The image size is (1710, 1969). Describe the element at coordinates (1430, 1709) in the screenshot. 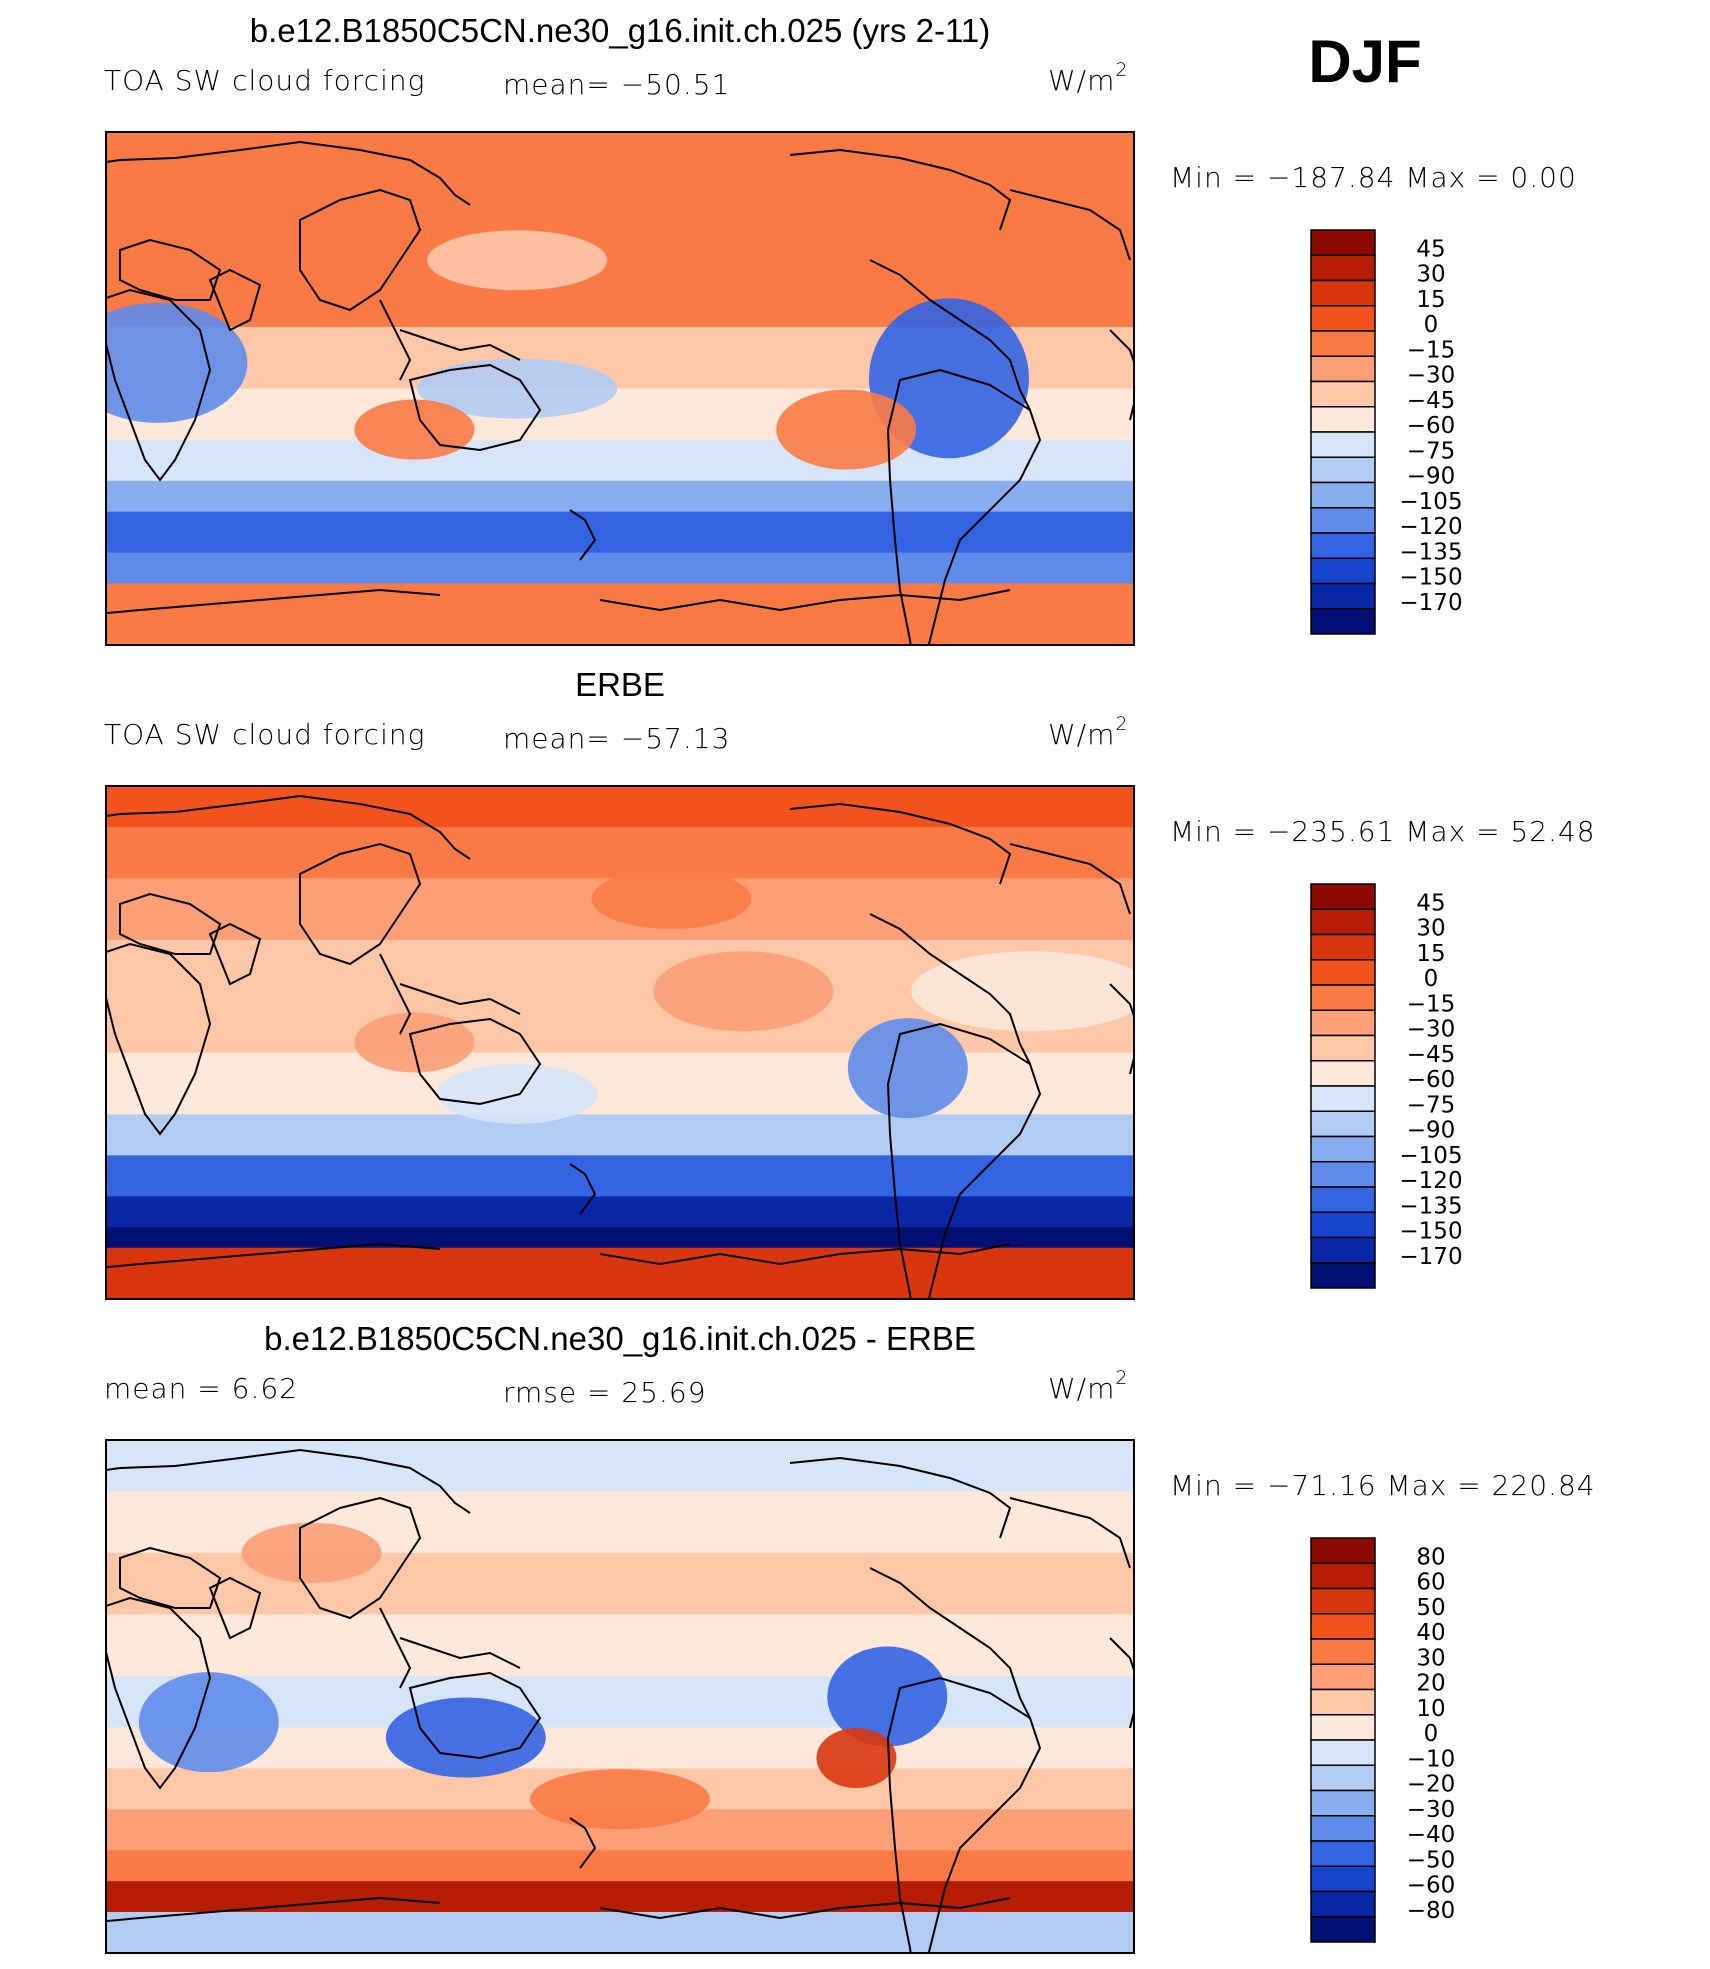

I see `colorbar-tick-label: 10` at that location.